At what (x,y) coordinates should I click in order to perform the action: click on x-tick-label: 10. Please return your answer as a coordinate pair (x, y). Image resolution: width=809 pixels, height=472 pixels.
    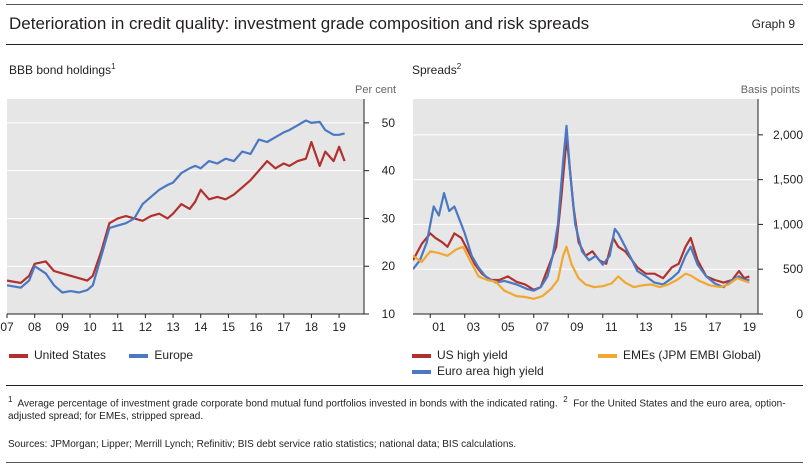
    Looking at the image, I should click on (90, 327).